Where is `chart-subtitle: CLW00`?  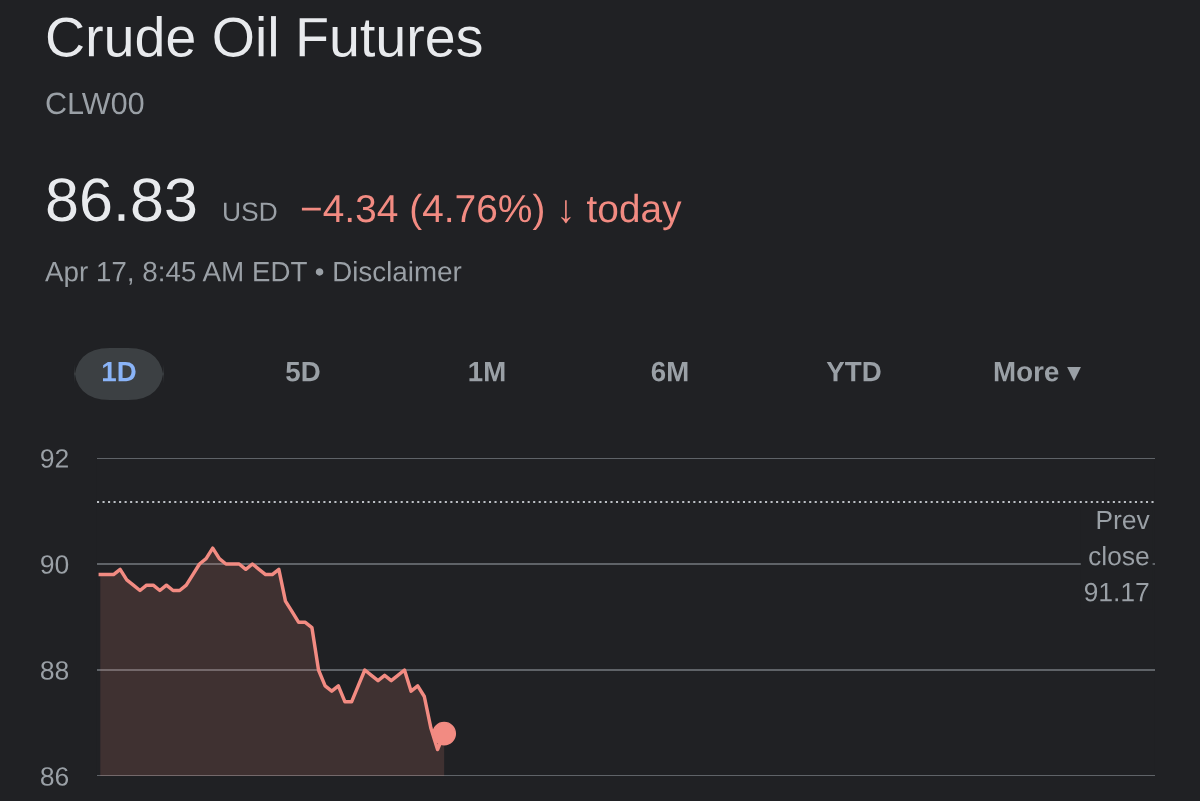
chart-subtitle: CLW00 is located at coordinates (95, 103).